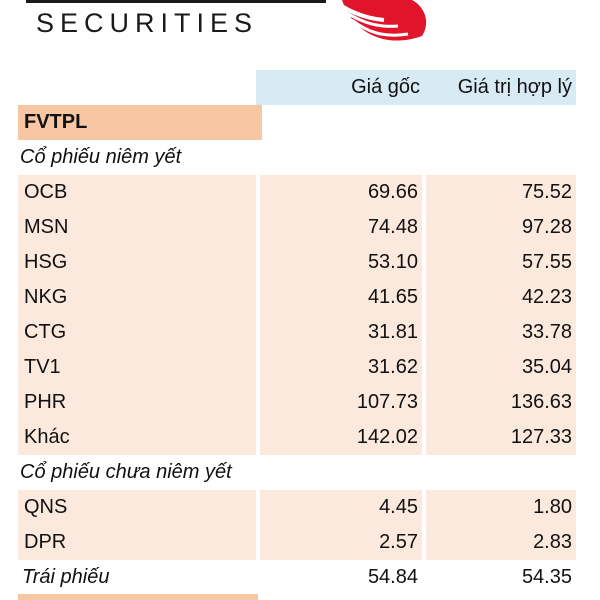  What do you see at coordinates (176, 1) in the screenshot?
I see `brand-rule` at bounding box center [176, 1].